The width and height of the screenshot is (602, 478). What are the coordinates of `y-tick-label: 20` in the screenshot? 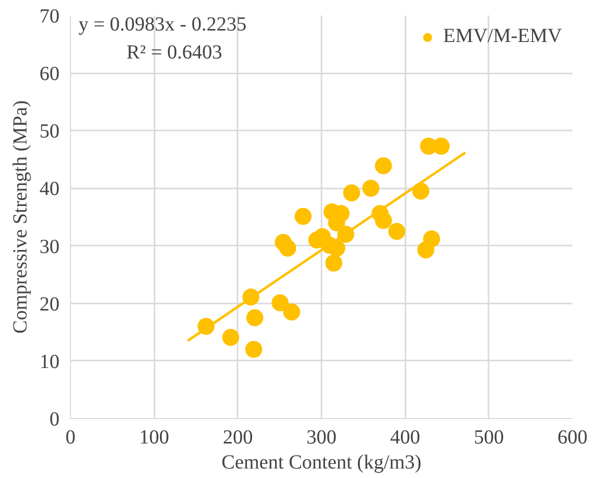 It's located at (50, 304).